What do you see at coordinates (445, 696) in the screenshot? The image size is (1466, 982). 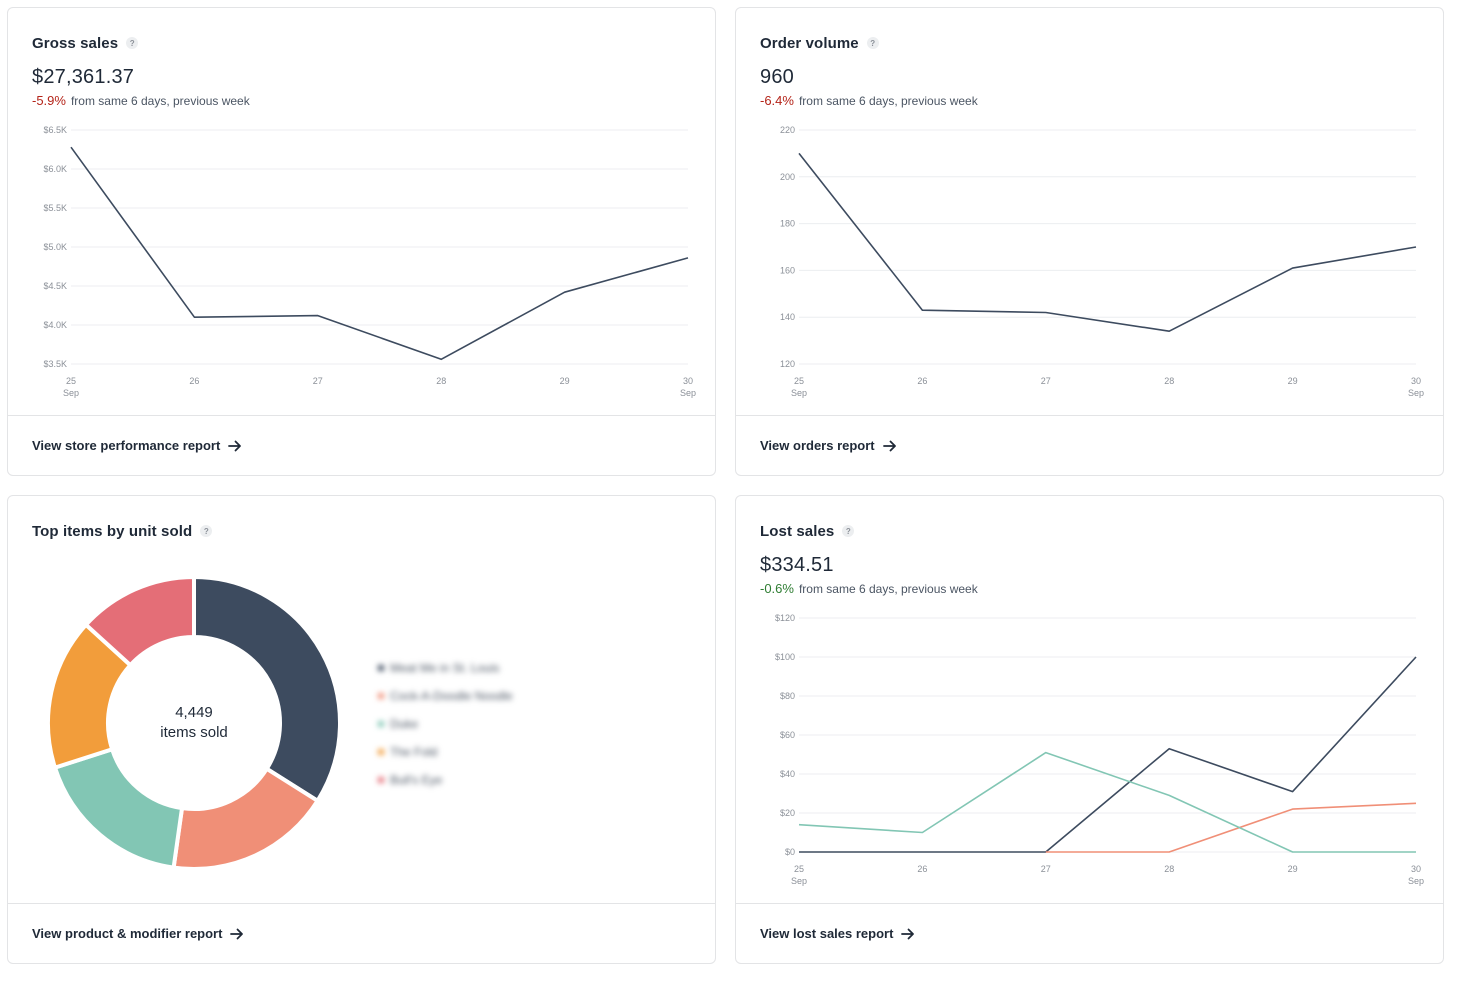 I see `legend-item: Cock-A-Doodle Noodle` at bounding box center [445, 696].